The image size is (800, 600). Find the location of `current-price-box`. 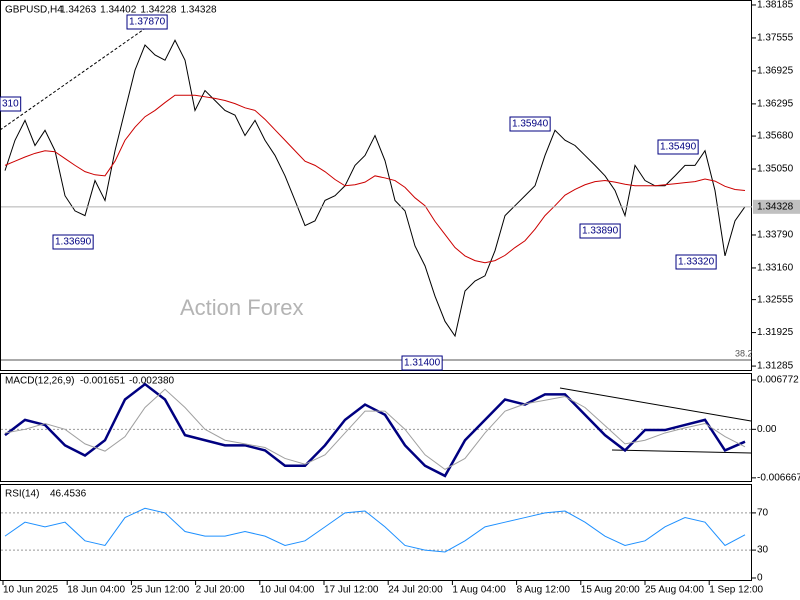

current-price-box is located at coordinates (776, 206).